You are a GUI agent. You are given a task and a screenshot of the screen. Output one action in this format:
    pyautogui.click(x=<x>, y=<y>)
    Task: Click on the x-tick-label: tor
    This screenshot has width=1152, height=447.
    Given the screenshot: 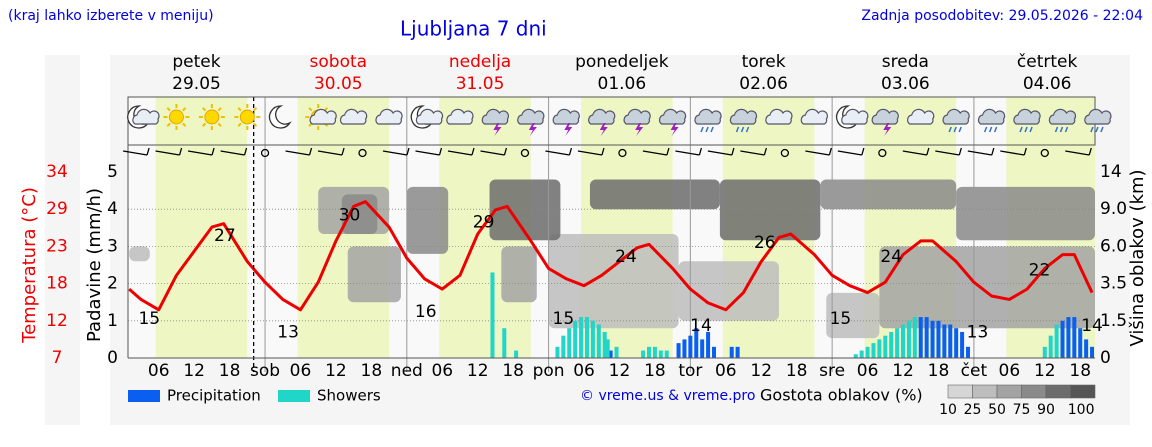 What is the action you would take?
    pyautogui.click(x=690, y=371)
    